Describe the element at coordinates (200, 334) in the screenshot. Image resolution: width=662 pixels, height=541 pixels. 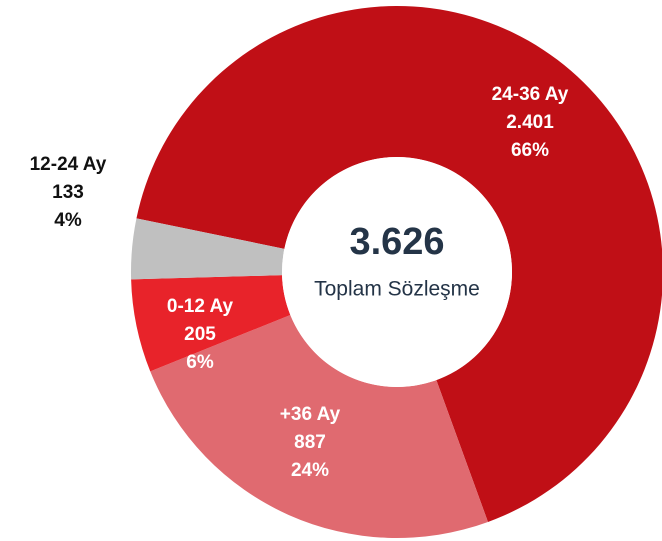
I see `slice-value-label: 205` at that location.